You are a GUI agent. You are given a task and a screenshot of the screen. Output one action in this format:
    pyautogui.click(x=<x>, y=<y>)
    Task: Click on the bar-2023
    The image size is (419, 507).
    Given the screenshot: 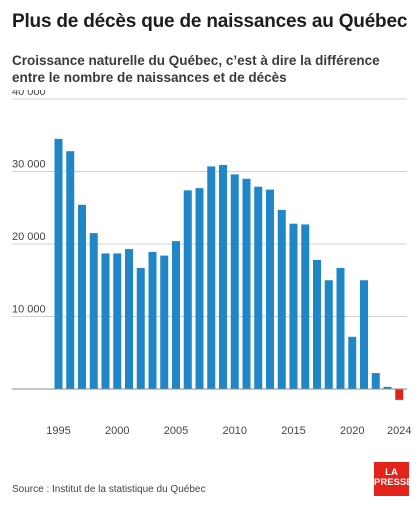 What is the action you would take?
    pyautogui.click(x=387, y=387)
    